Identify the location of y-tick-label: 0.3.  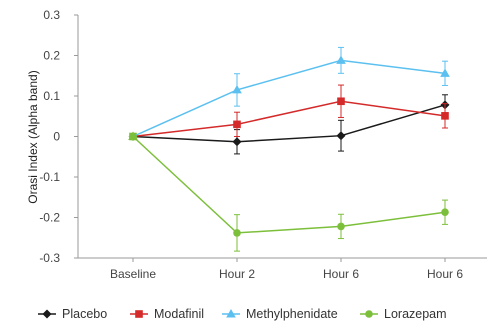
(51, 15).